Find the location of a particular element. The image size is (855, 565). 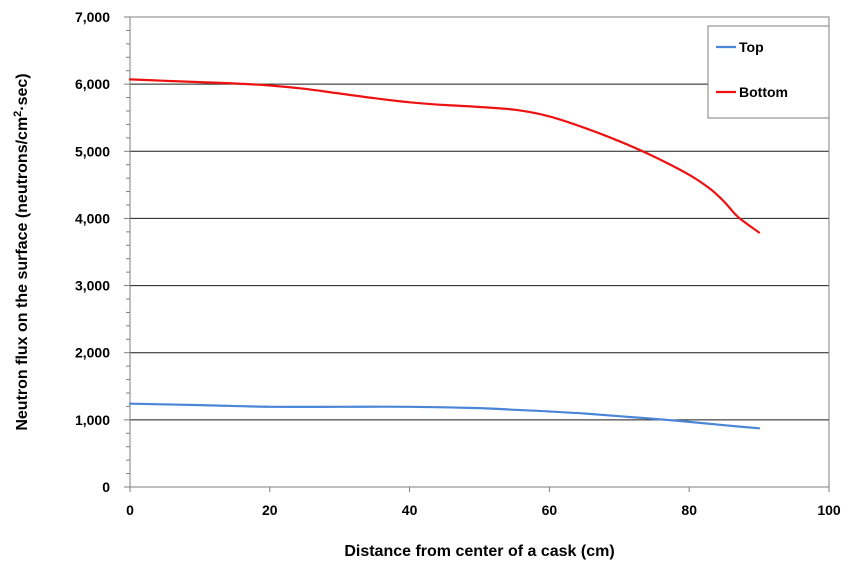

x-tick-label: 40 is located at coordinates (410, 510).